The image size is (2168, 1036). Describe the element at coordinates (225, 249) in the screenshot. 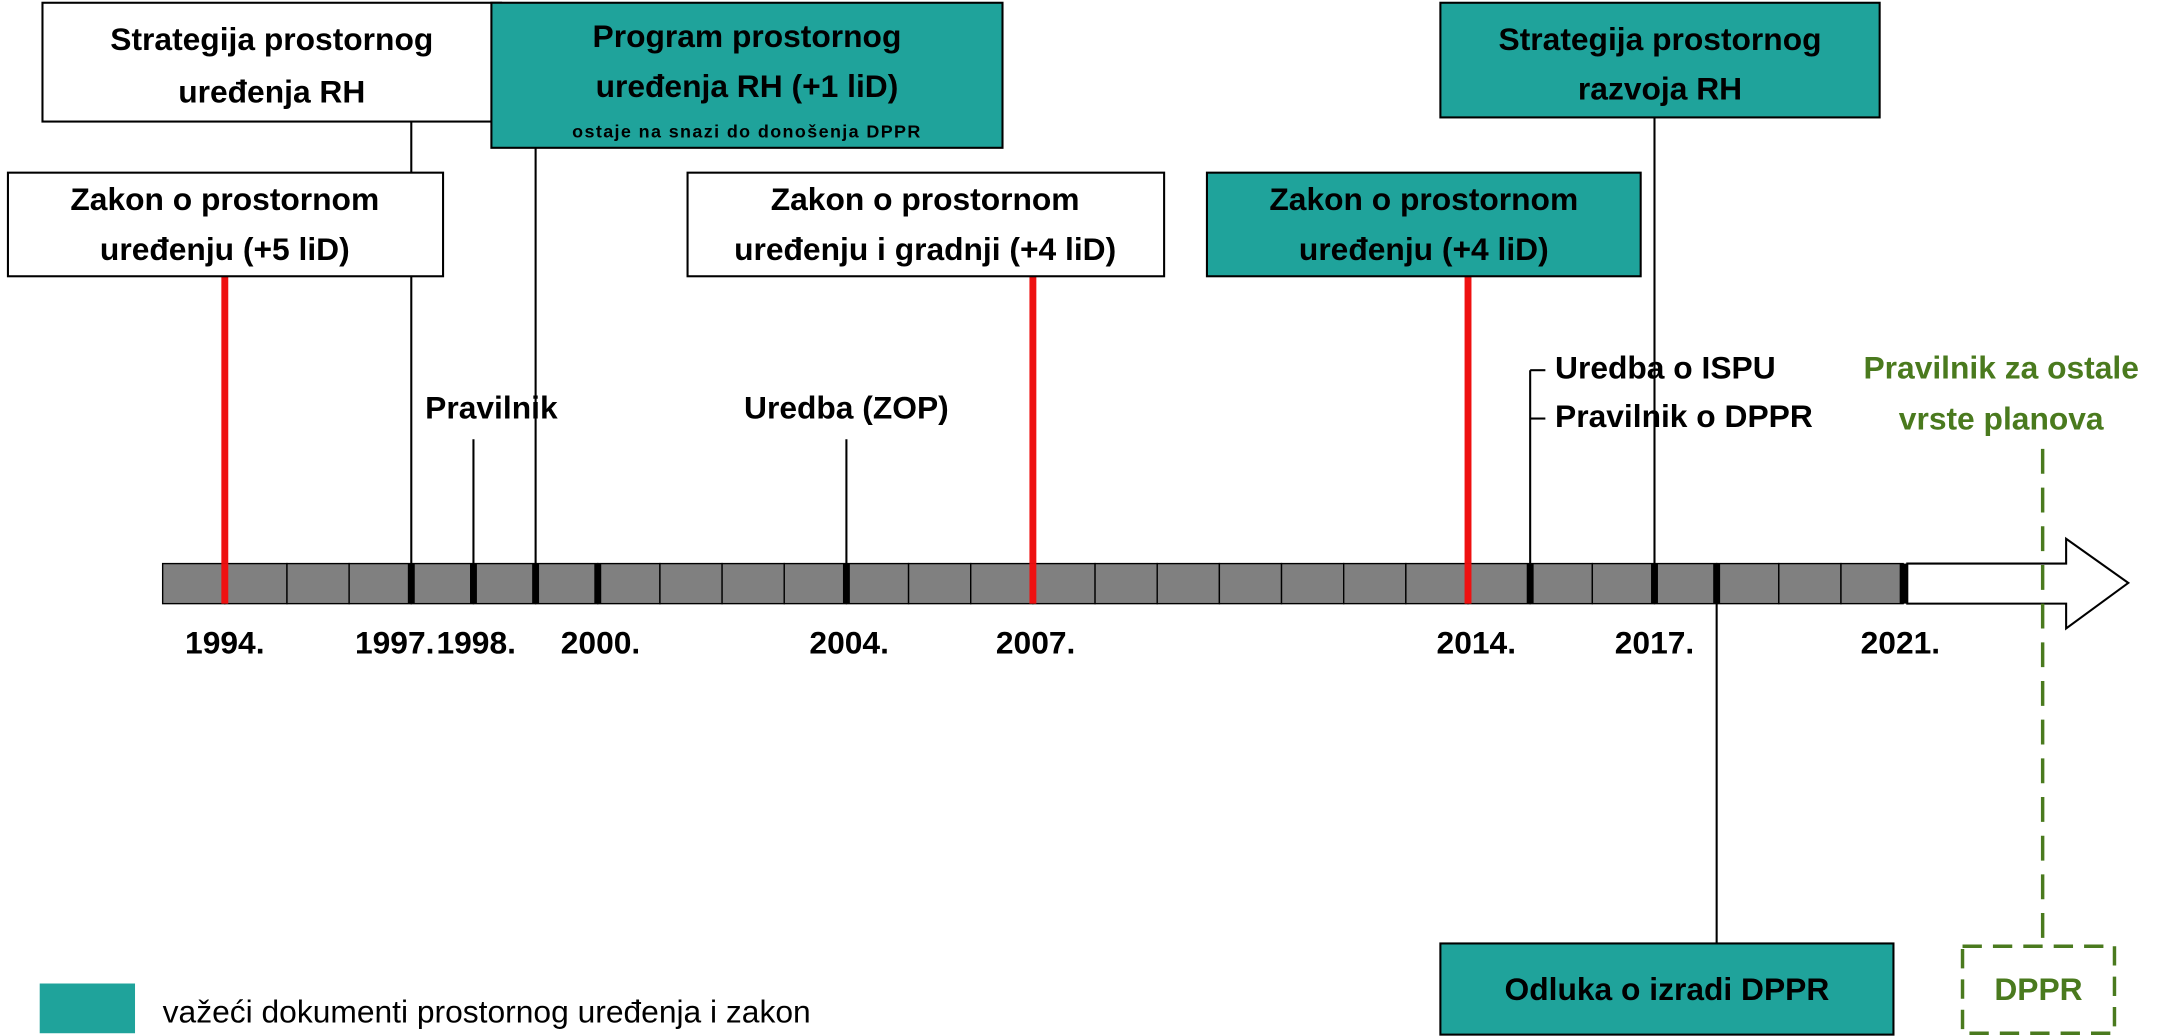

I see `box-text: uređenju (+5 liD)` at that location.